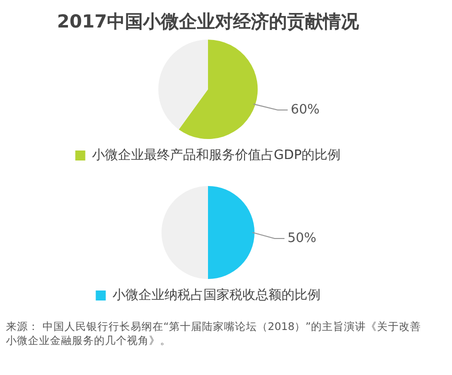  I want to click on source-note: 来源： 中国人民银行行长易纲在“第十届陆家嘴论坛（2018）”的主旨演讲《关于改善小微企业金融服务的几个视角》。, so click(214, 334).